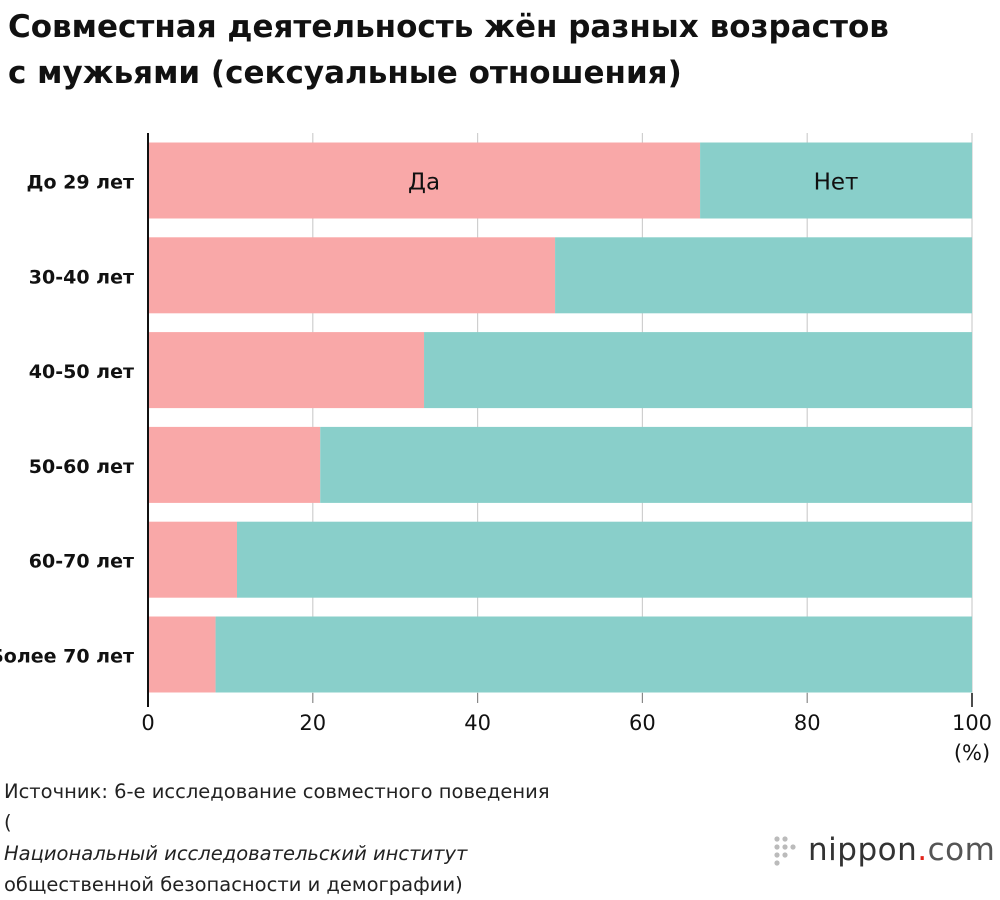 Image resolution: width=1000 pixels, height=900 pixels. What do you see at coordinates (477, 723) in the screenshot?
I see `x-tick-label-40: 40` at bounding box center [477, 723].